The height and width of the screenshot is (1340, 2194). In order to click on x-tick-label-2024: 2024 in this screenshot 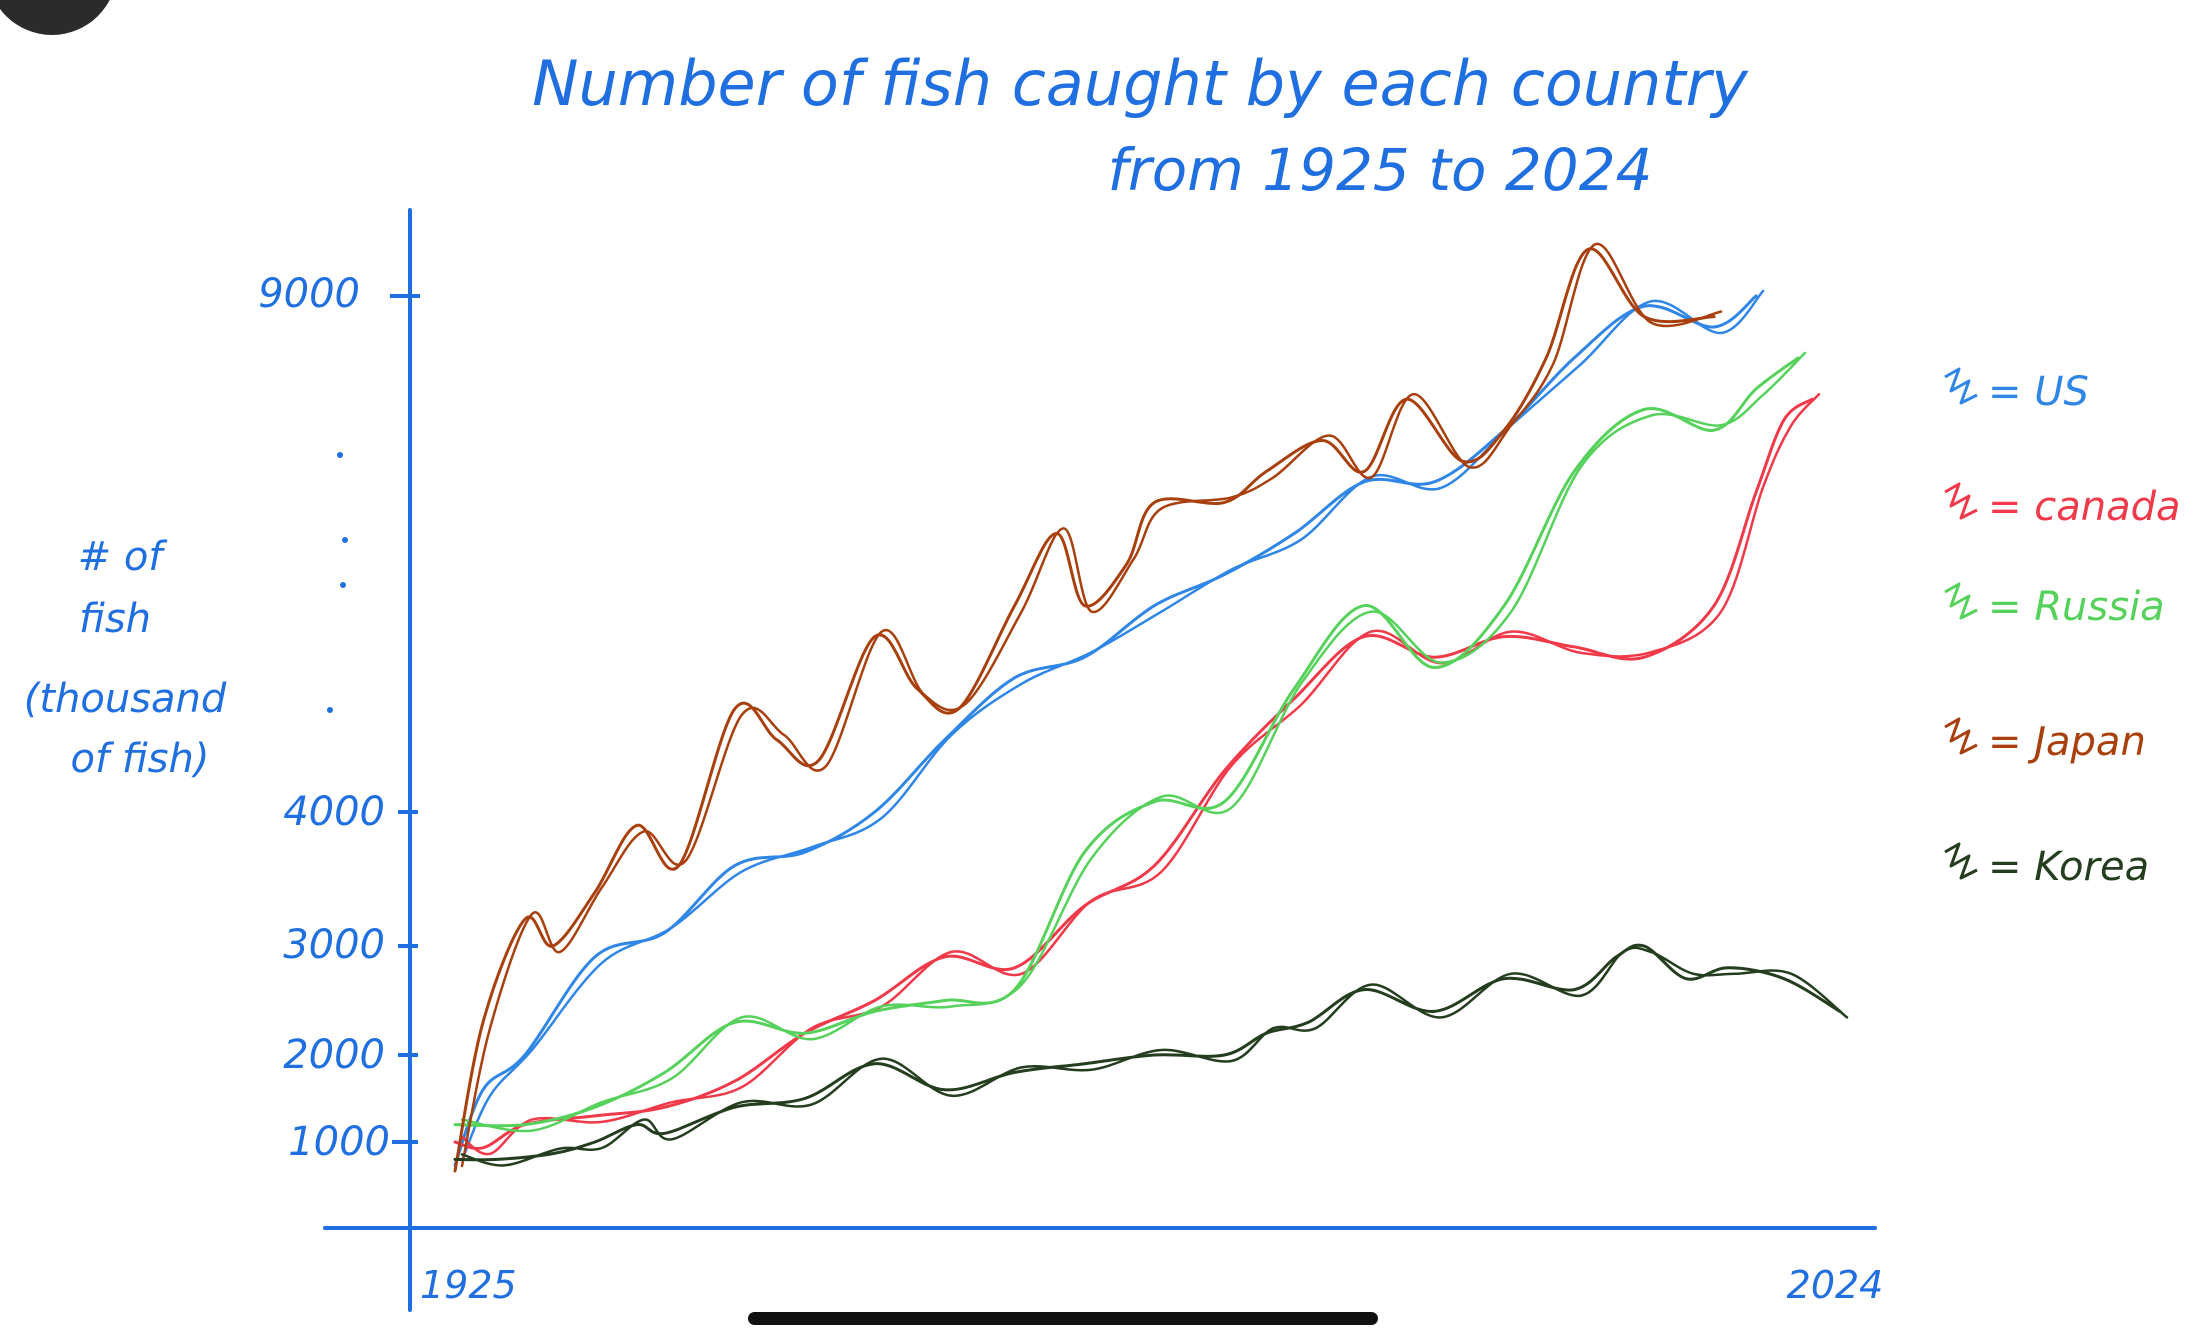, I will do `click(1835, 1285)`.